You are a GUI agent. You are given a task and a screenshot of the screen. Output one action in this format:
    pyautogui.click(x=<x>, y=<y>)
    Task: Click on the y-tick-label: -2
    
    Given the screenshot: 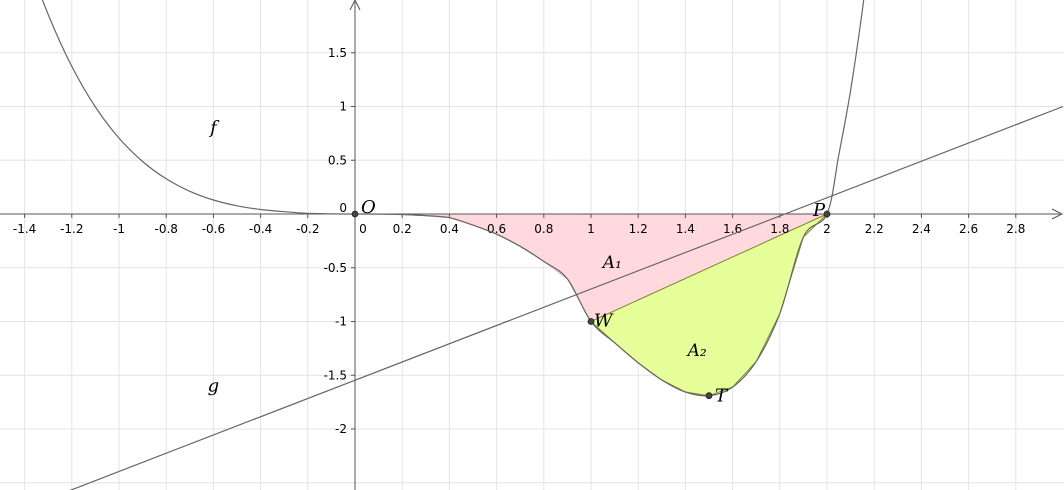 What is the action you would take?
    pyautogui.click(x=341, y=429)
    